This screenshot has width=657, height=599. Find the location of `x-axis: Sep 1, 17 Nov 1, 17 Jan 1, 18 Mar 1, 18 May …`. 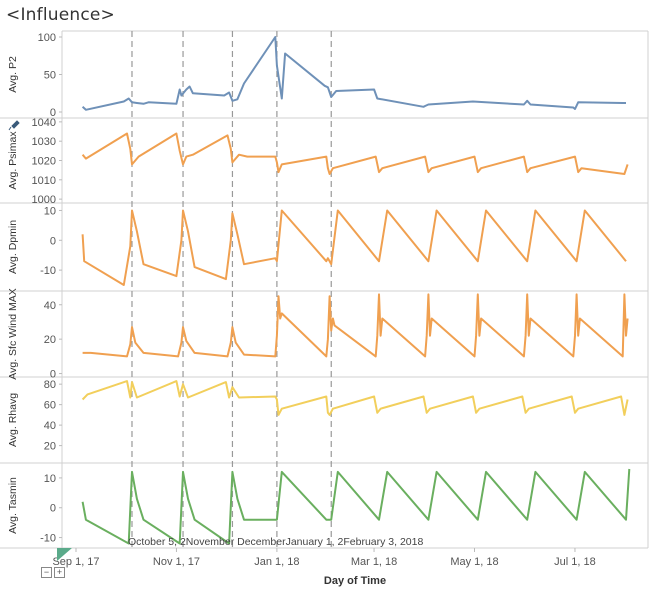

x-axis: Sep 1, 17 Nov 1, 17 Jan 1, 18 Mar 1, 18 May … is located at coordinates (324, 567).